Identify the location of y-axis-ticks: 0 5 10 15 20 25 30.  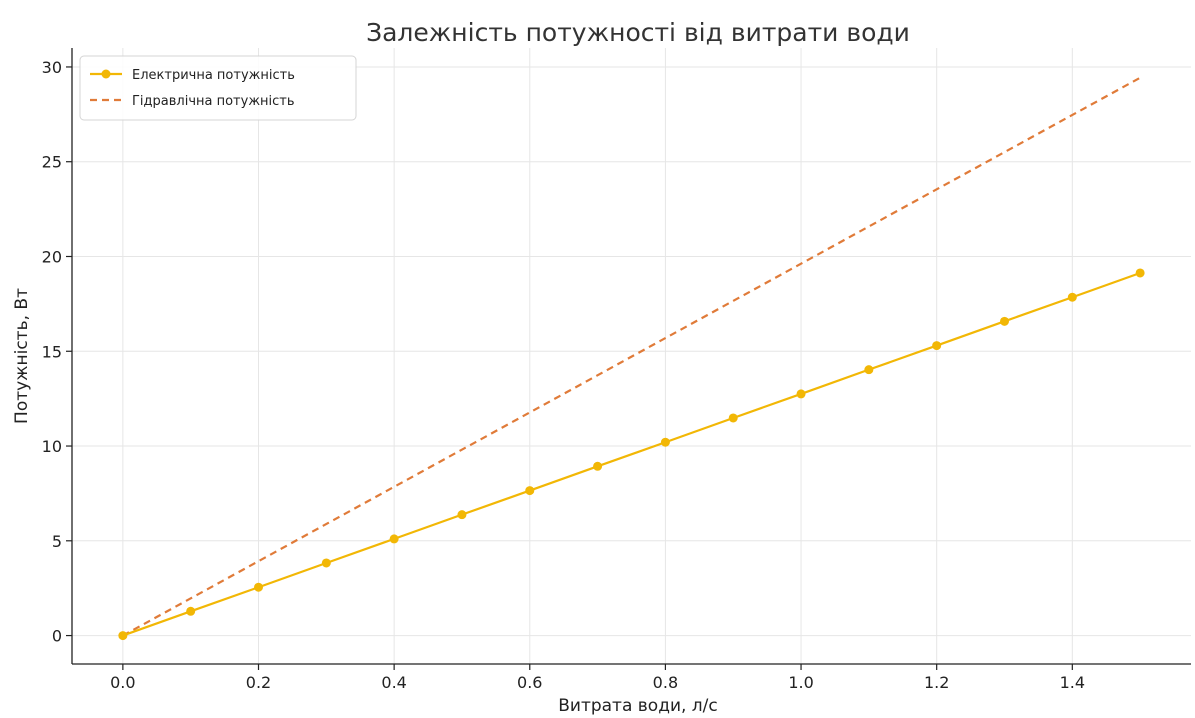
(57, 352).